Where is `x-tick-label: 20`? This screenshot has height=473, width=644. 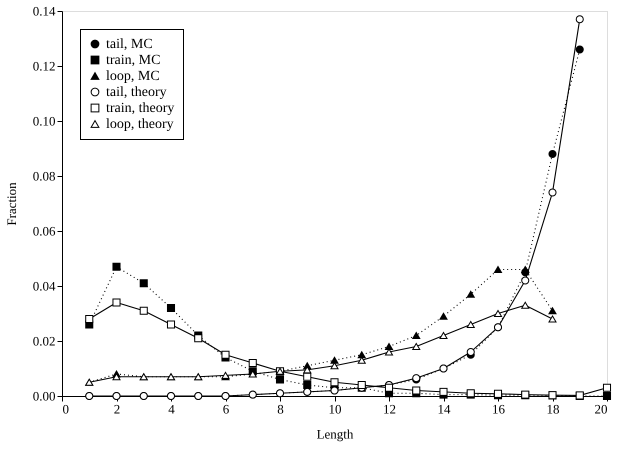 x-tick-label: 20 is located at coordinates (601, 409).